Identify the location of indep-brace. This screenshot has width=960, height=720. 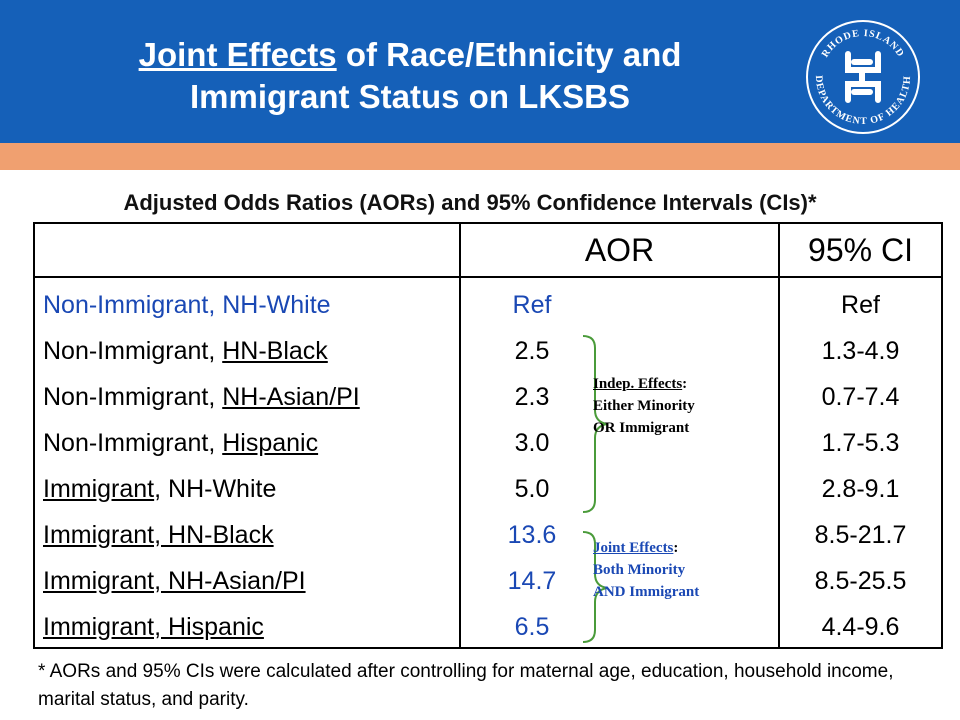
(595, 424).